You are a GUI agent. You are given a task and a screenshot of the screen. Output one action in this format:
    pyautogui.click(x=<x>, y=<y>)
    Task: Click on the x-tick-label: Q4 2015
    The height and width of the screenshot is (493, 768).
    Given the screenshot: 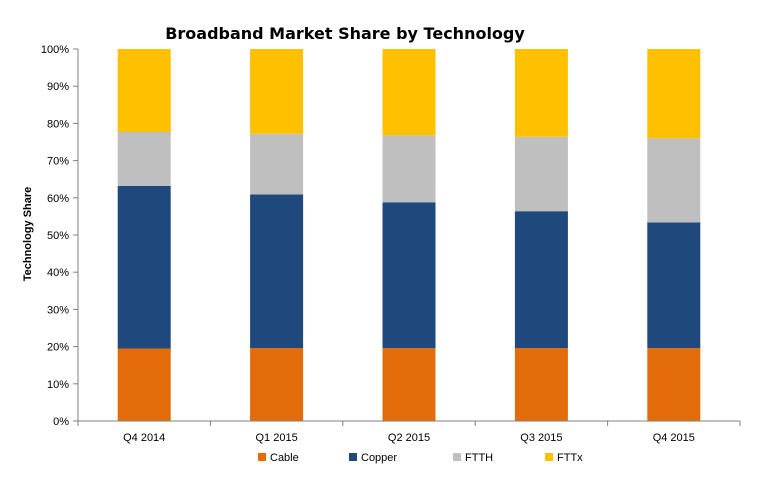 What is the action you would take?
    pyautogui.click(x=674, y=438)
    